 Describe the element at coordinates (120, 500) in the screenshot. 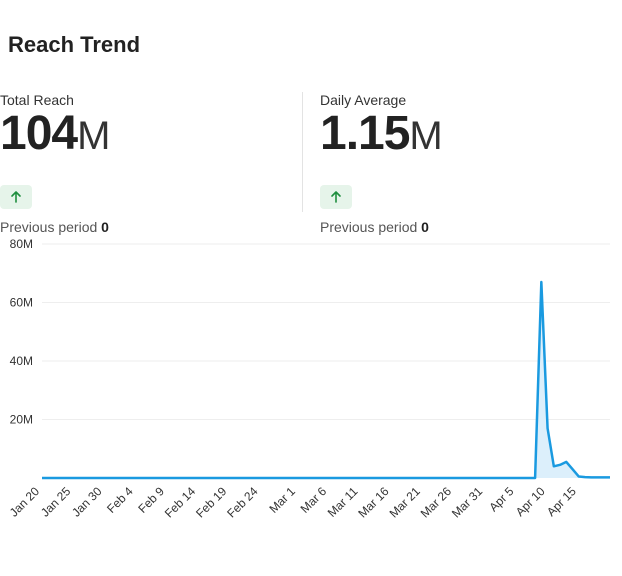

I see `x-tick-label: Feb 4` at that location.